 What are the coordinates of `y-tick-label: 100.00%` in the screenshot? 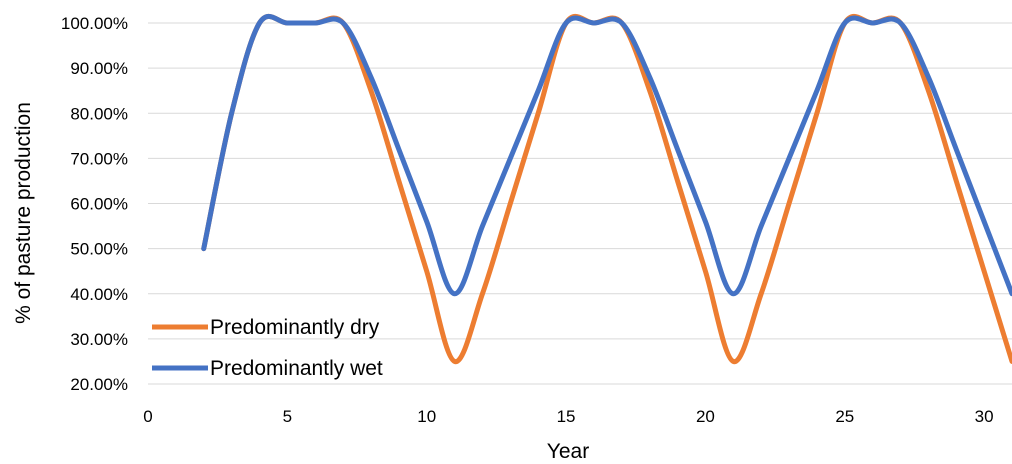 It's located at (94, 23).